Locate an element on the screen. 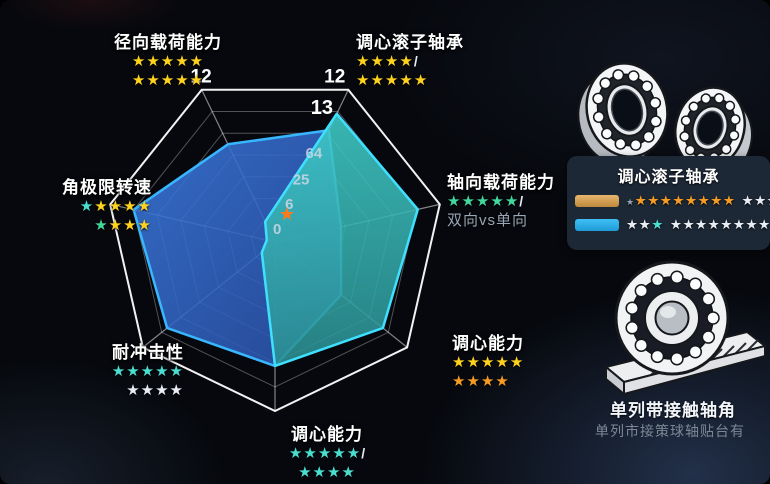 This screenshot has width=770, height=484. axis-subtext: 双向vs单向 is located at coordinates (488, 220).